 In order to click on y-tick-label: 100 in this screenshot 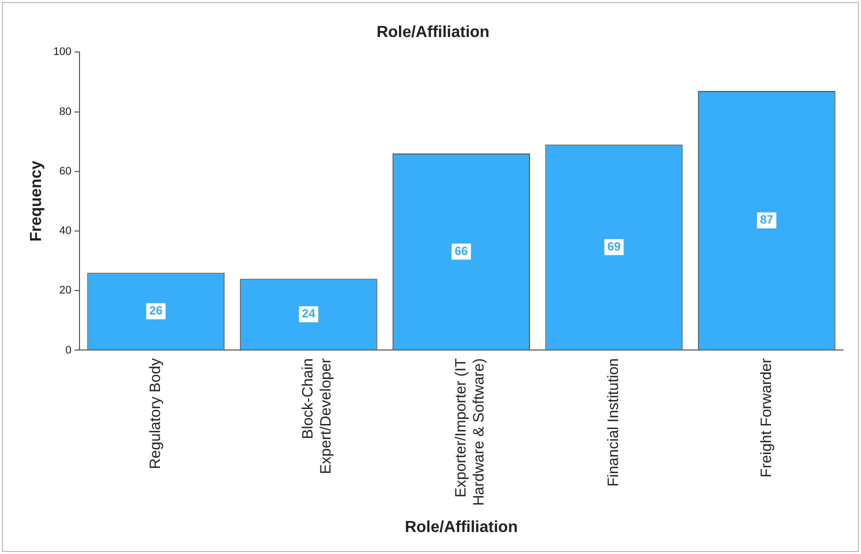, I will do `click(62, 52)`.